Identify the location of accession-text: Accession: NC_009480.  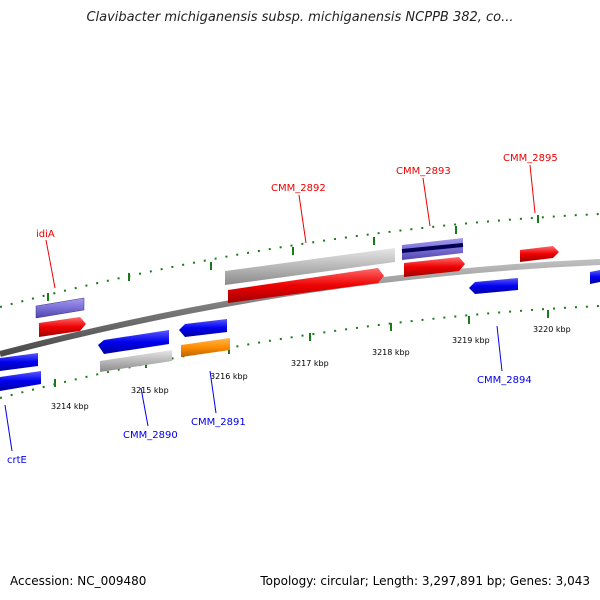
(78, 581).